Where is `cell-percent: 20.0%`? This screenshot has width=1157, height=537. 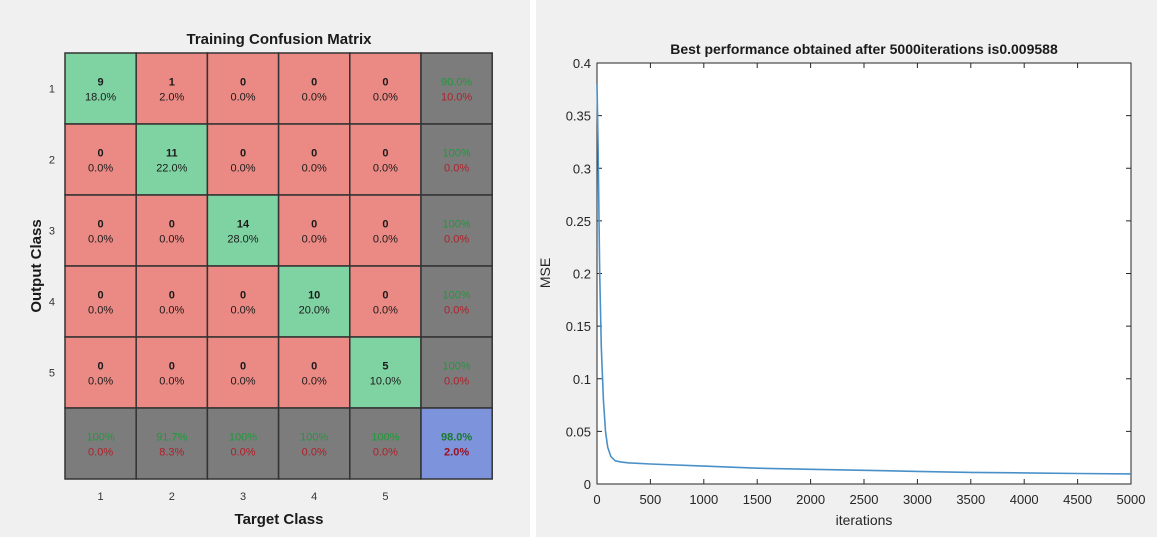 cell-percent: 20.0% is located at coordinates (314, 311).